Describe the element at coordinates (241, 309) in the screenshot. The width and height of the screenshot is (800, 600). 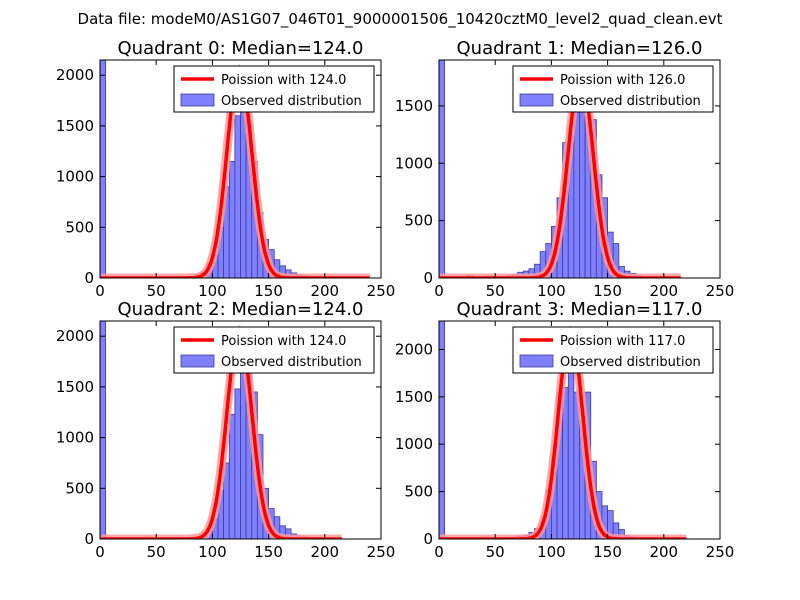
I see `quadrant-title: Quadrant 2: Median=124.0` at that location.